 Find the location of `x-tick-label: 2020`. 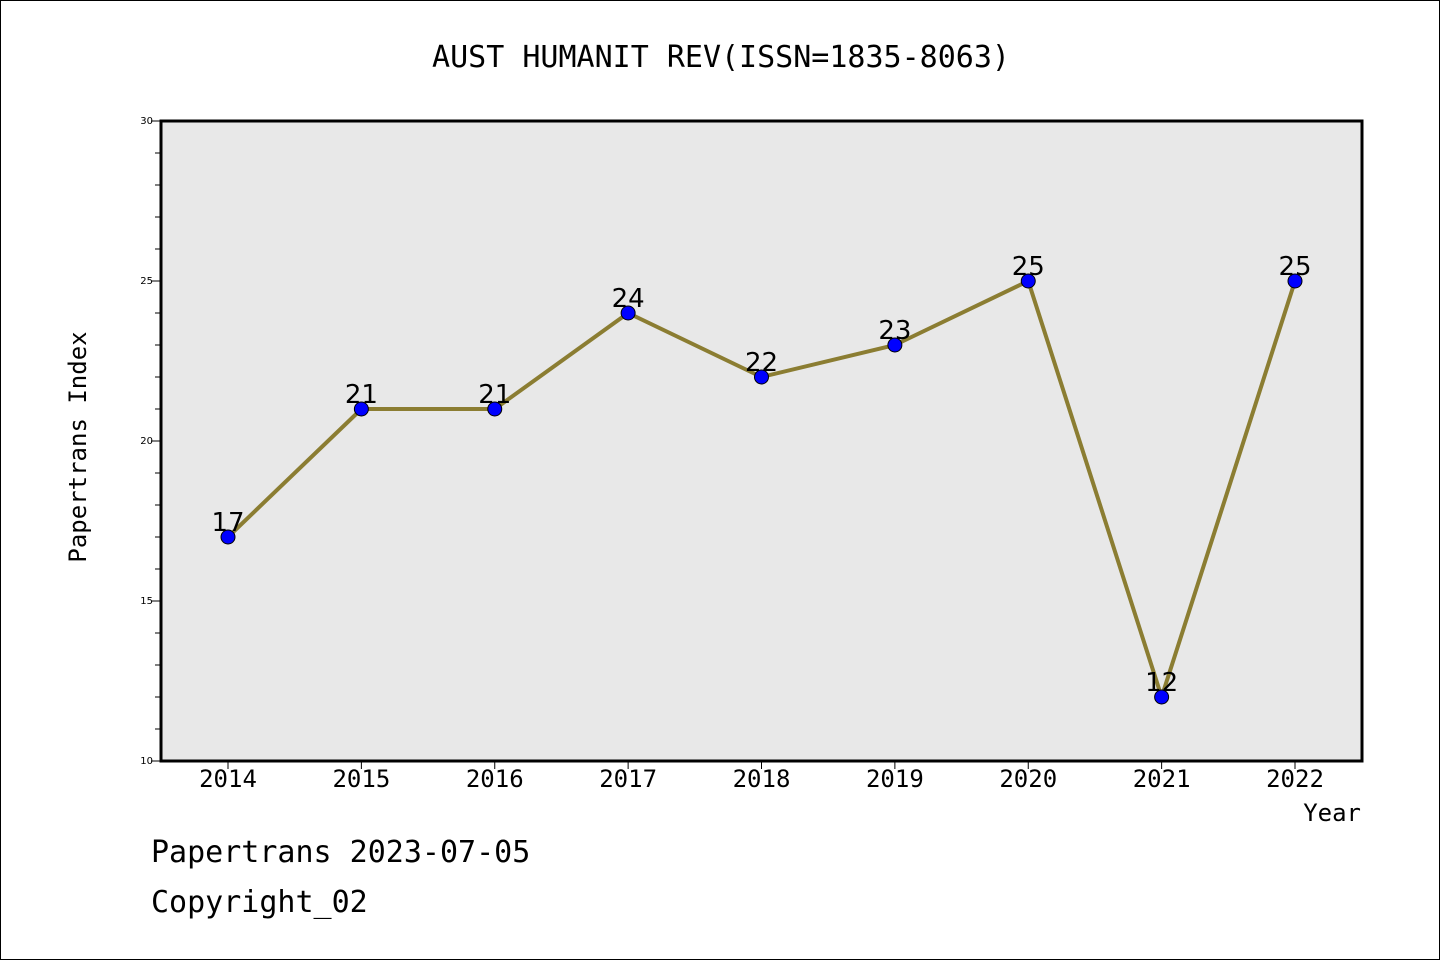

x-tick-label: 2020 is located at coordinates (1028, 779).